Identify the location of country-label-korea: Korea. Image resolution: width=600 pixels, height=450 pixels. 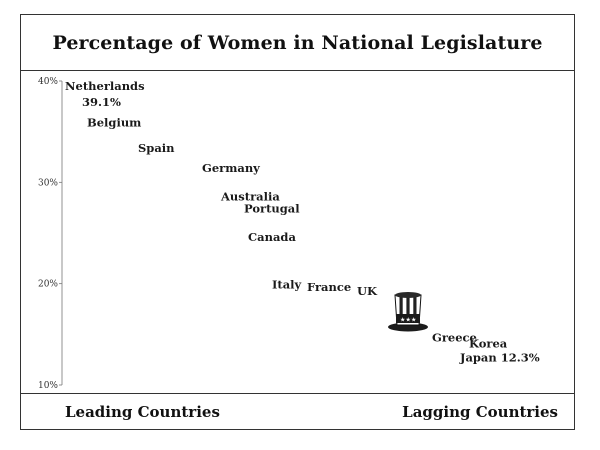
(488, 344).